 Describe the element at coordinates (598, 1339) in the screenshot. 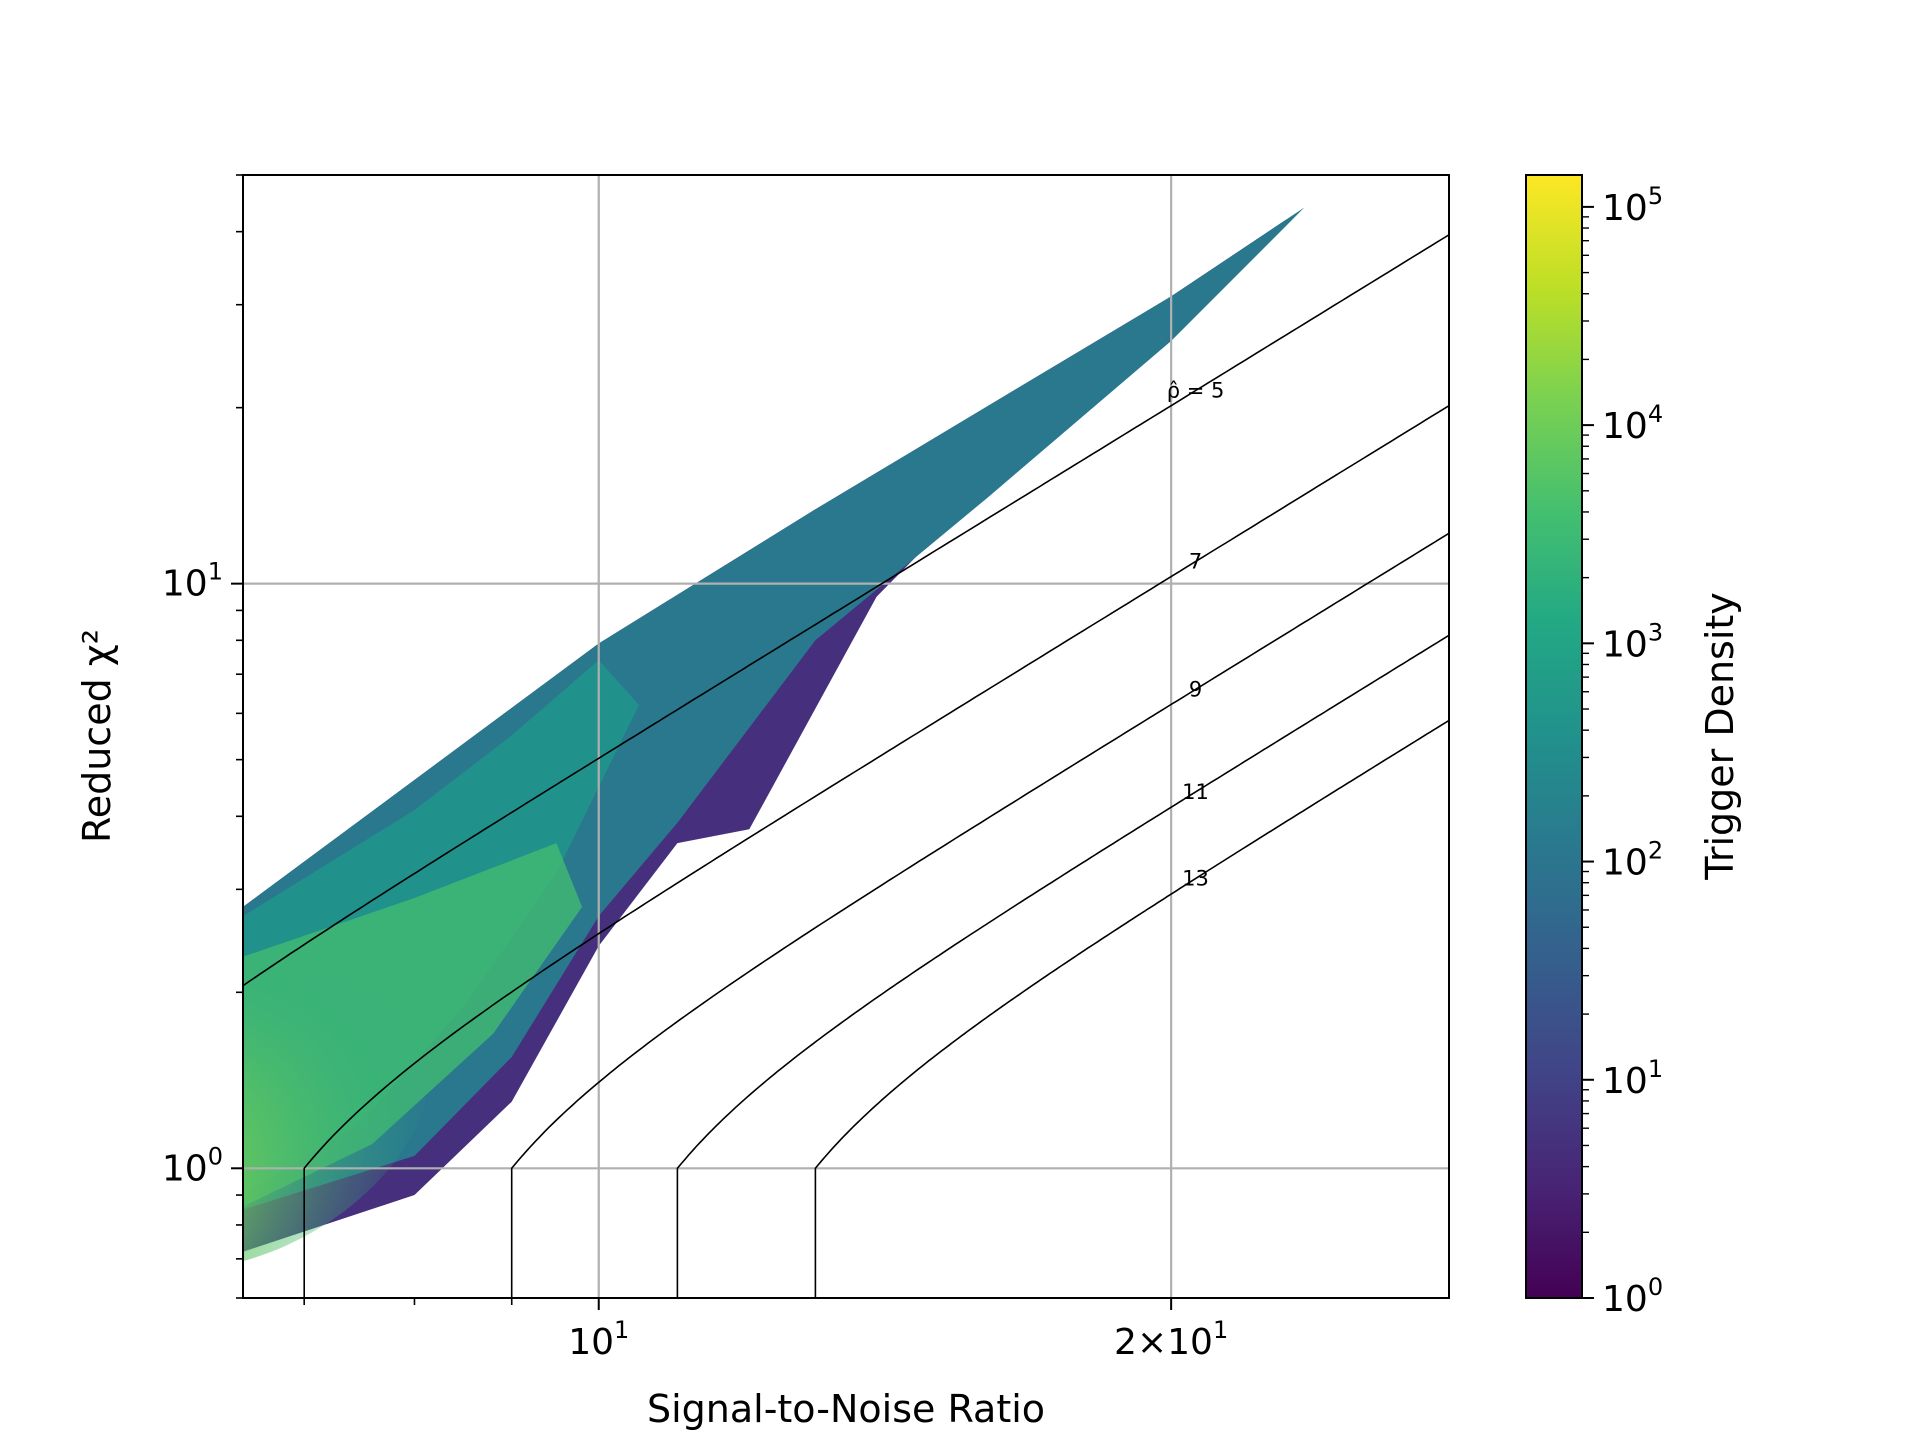

I see `x-tick-label: 101` at that location.